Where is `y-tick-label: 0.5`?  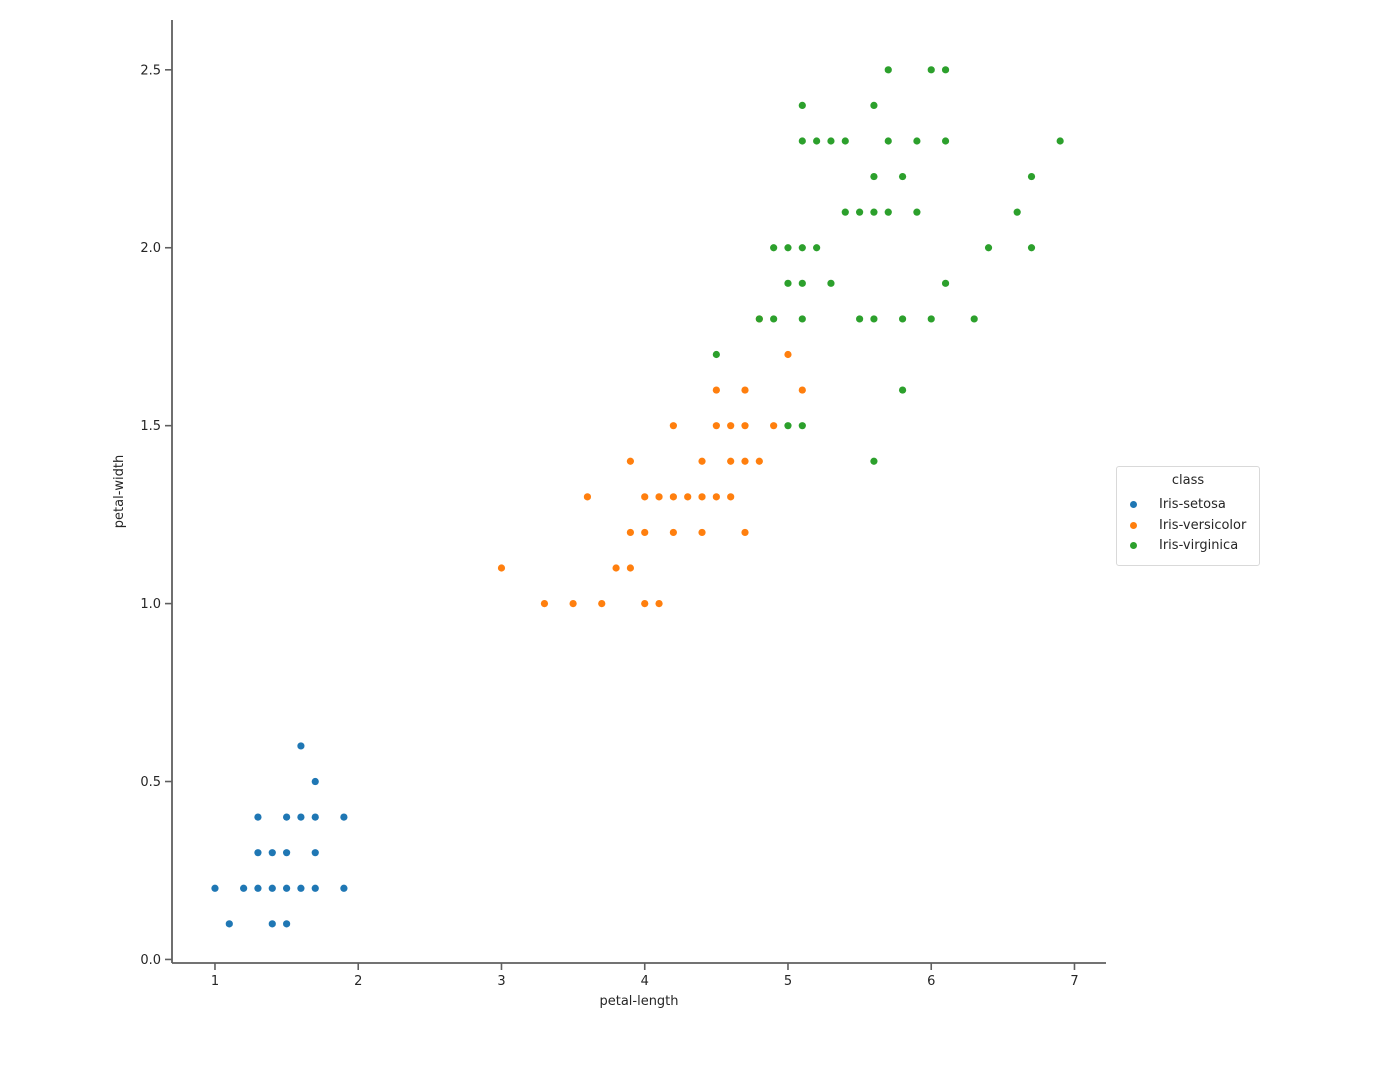 y-tick-label: 0.5 is located at coordinates (150, 782).